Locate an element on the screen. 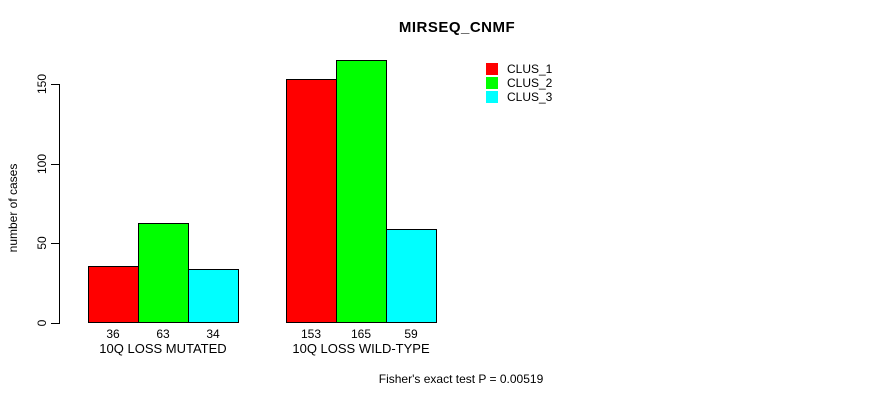 This screenshot has height=400, width=890. footnote-pvalue: Fisher's exact test P = 0.00519 is located at coordinates (461, 379).